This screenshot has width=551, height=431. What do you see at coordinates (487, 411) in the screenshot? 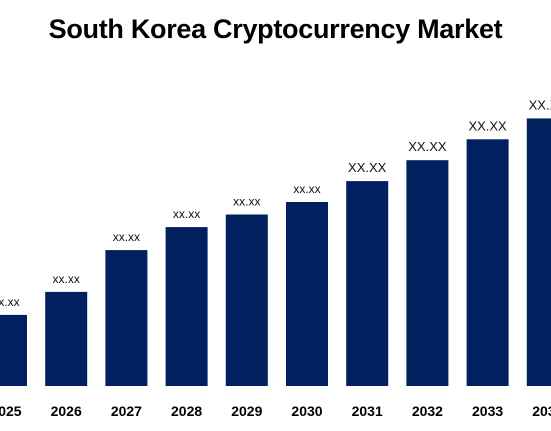
I see `x-tick-label-2033: 2033` at bounding box center [487, 411].